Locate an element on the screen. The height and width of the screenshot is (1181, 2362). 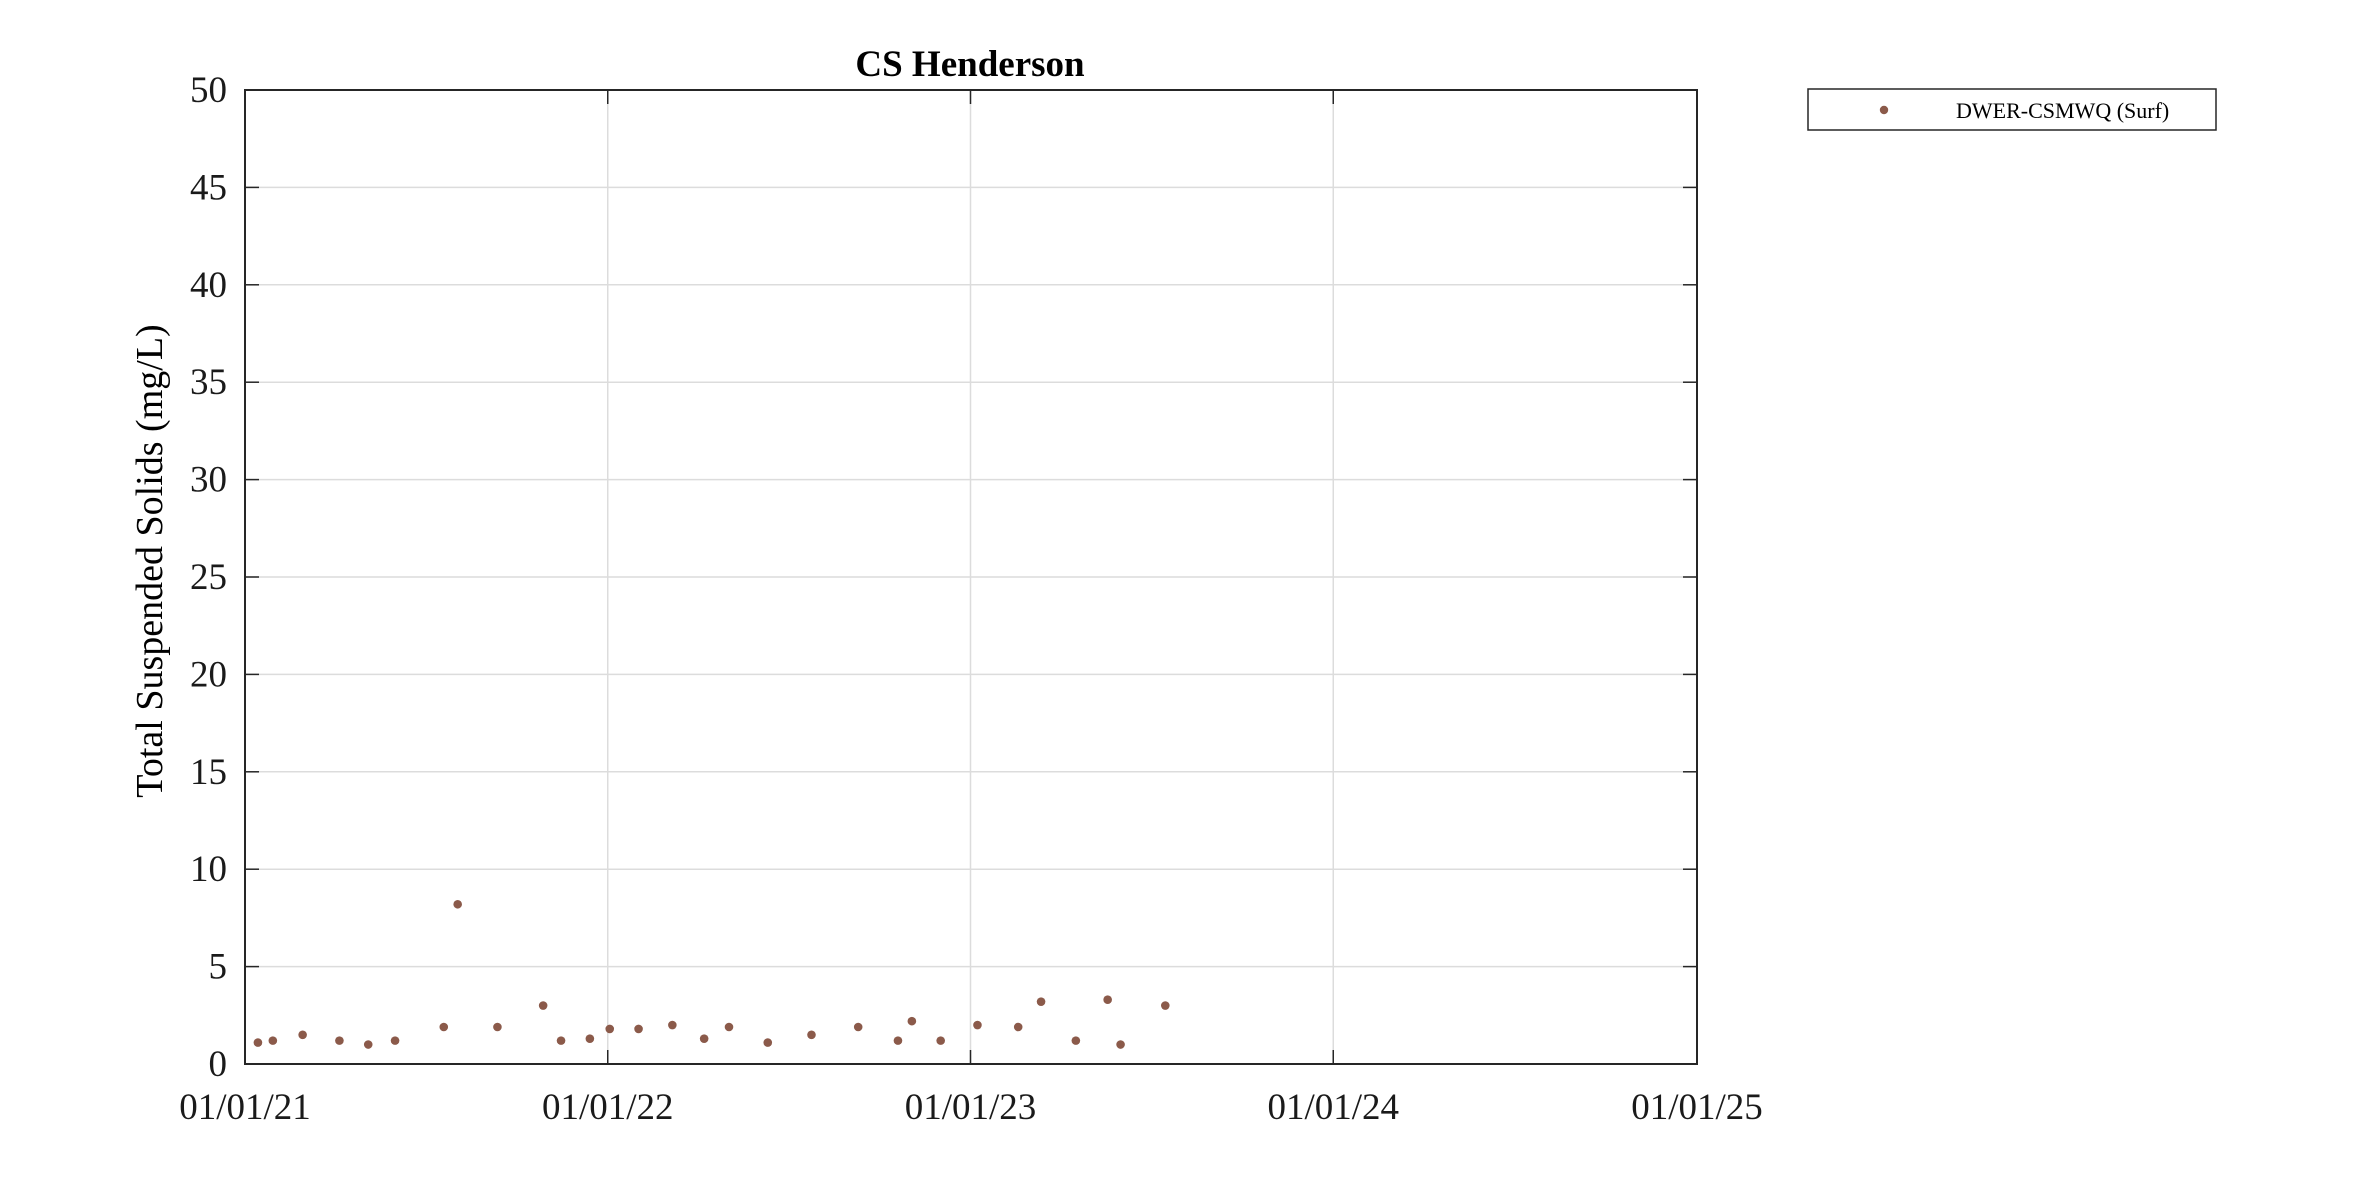
y-tick-label: 0 is located at coordinates (218, 1064).